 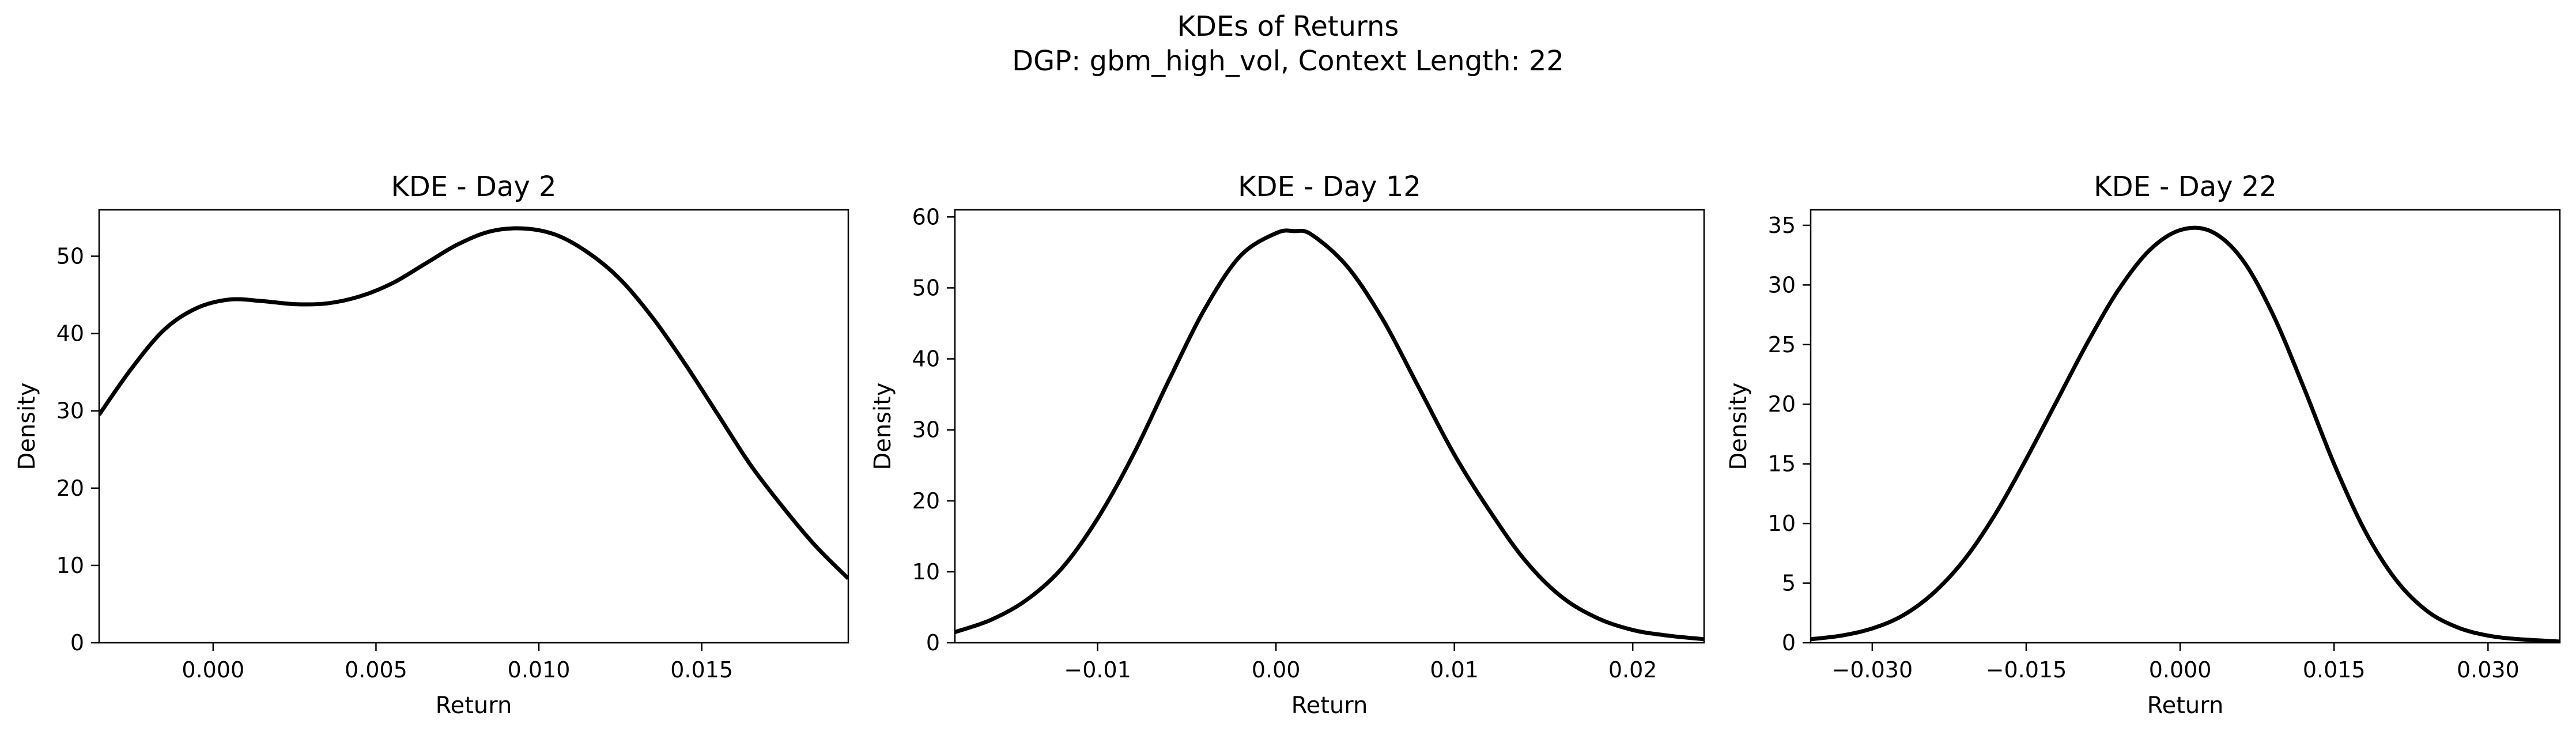 I want to click on y-tick-label: 5, so click(x=1789, y=583).